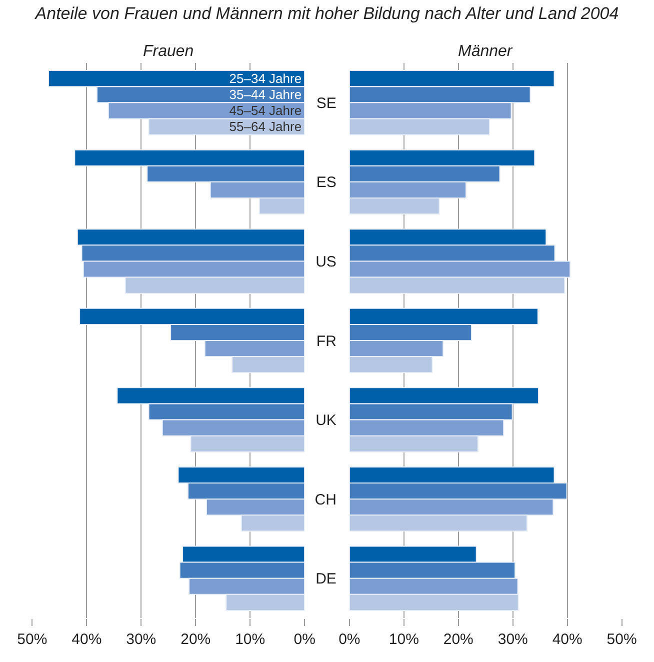  What do you see at coordinates (621, 639) in the screenshot?
I see `x-tick-label: 50%` at bounding box center [621, 639].